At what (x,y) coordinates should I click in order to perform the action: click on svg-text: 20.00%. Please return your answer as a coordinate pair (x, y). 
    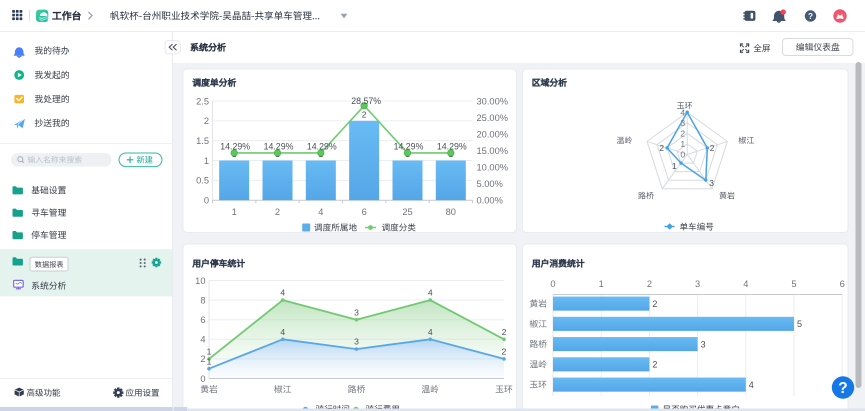
    Looking at the image, I should click on (493, 134).